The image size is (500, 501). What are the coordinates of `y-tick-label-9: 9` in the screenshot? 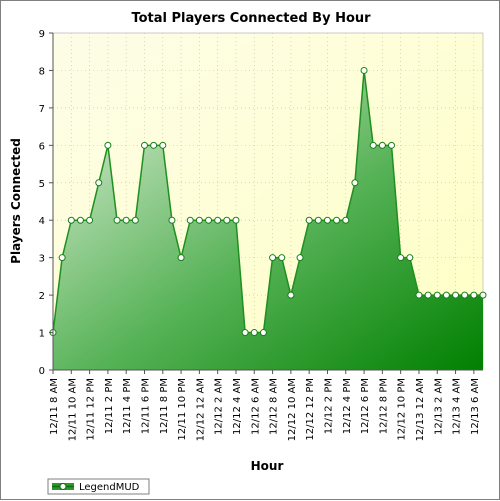 It's located at (42, 34).